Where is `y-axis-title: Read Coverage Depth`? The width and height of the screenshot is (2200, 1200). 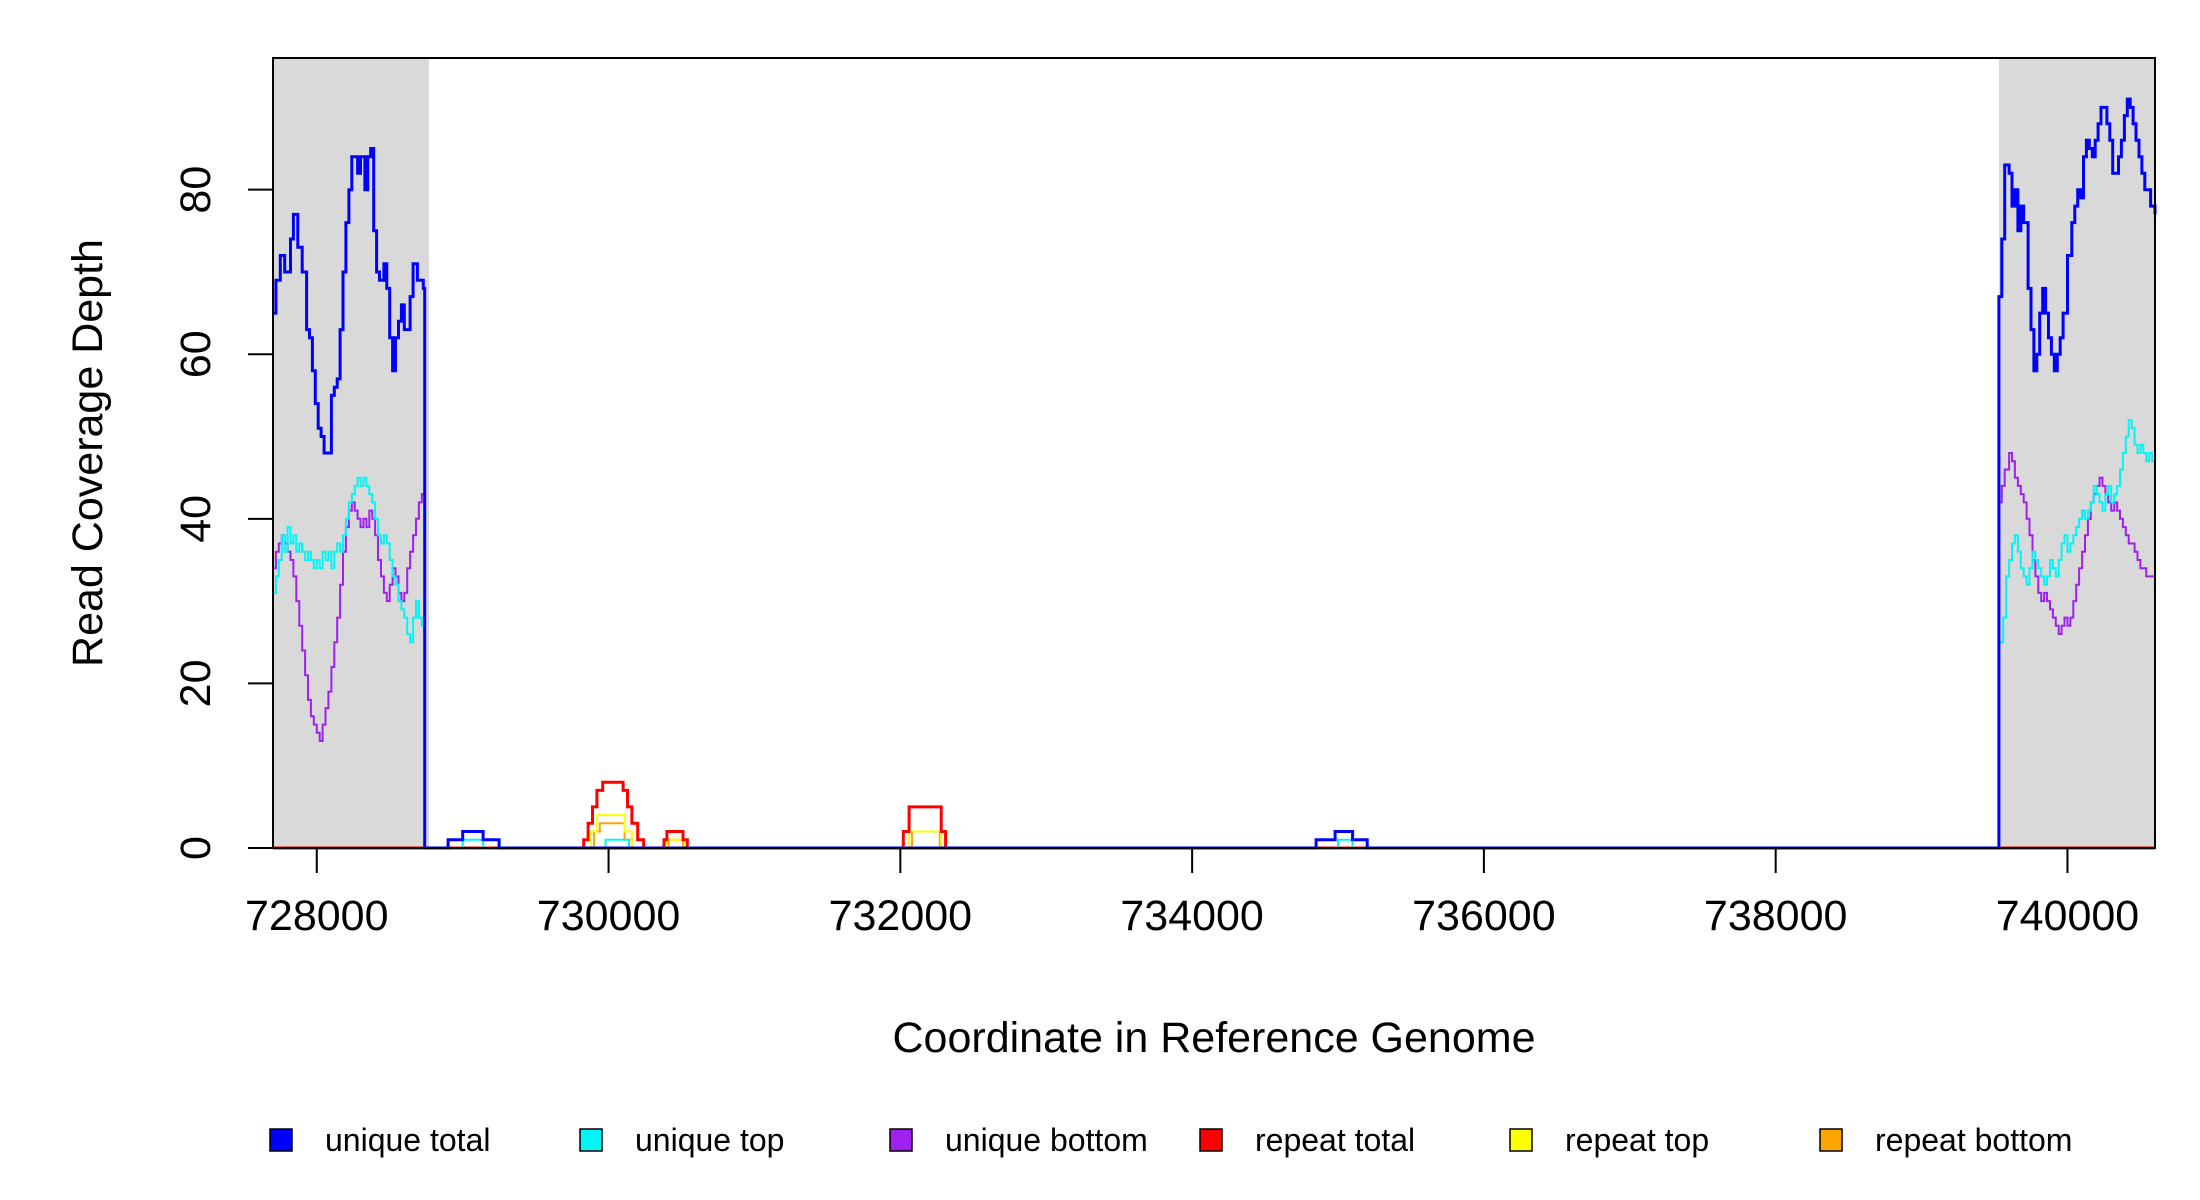 y-axis-title: Read Coverage Depth is located at coordinates (88, 453).